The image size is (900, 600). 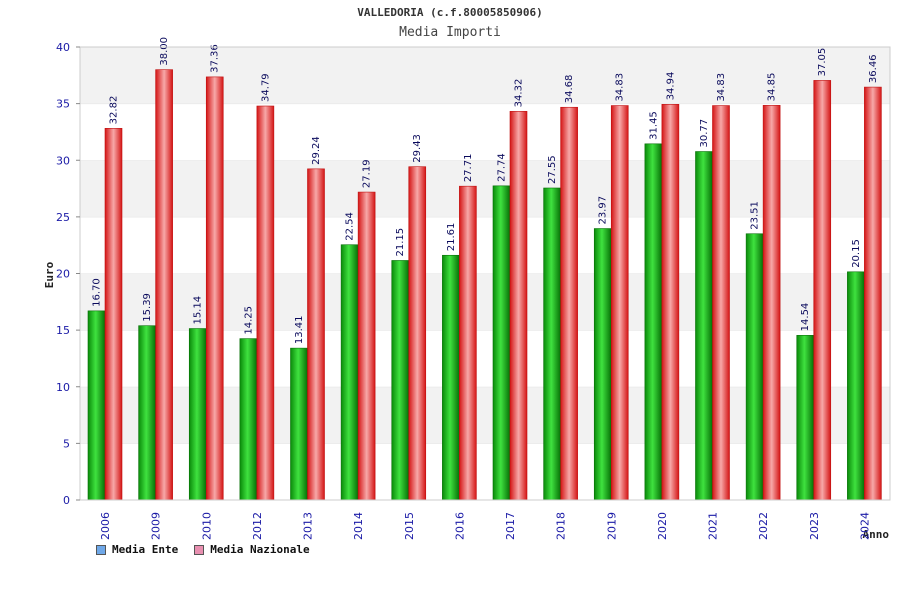 What do you see at coordinates (260, 549) in the screenshot?
I see `legend-label-nazionale: Media Nazionale` at bounding box center [260, 549].